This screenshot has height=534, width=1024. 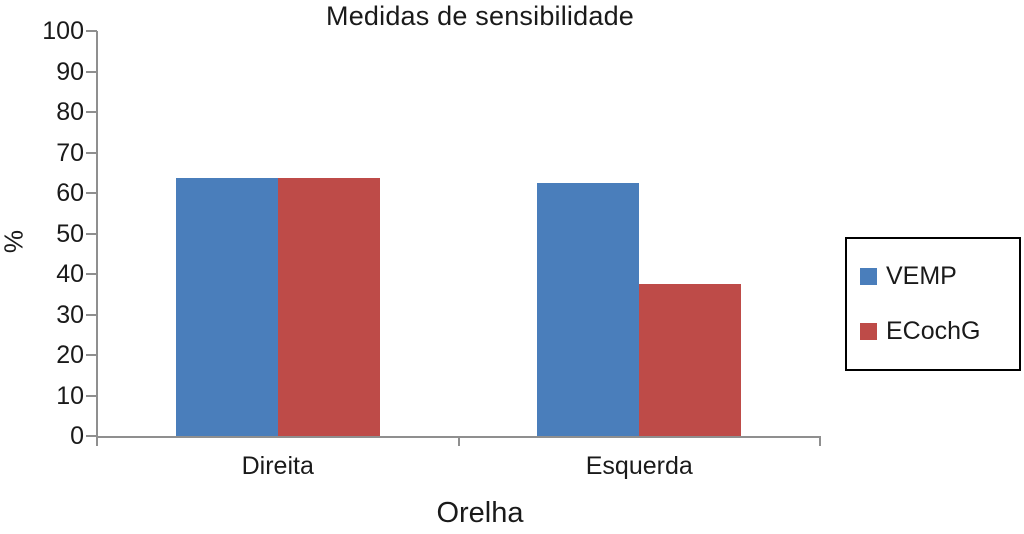 I want to click on x-tick-label-esquerda: Esquerda, so click(x=639, y=466).